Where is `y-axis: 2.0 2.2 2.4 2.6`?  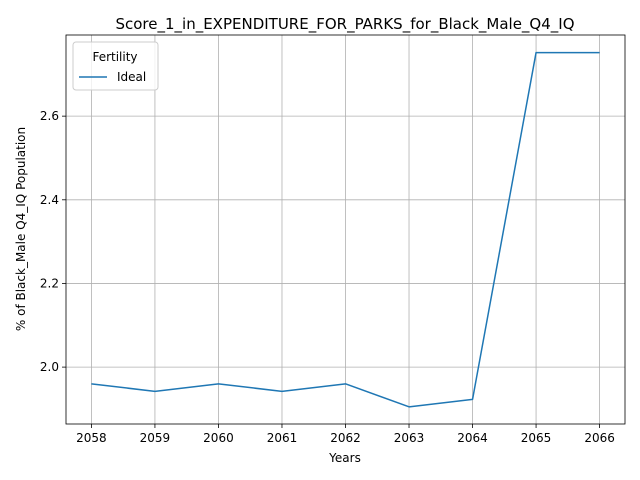
y-axis: 2.0 2.2 2.4 2.6 is located at coordinates (53, 241).